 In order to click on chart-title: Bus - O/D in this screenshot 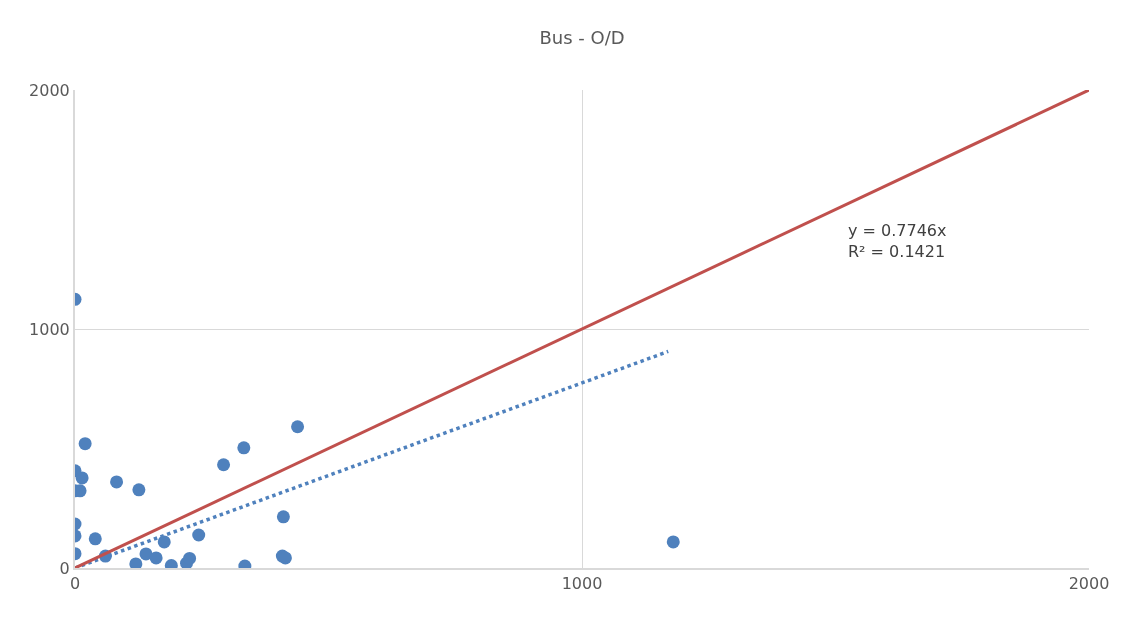, I will do `click(582, 37)`.